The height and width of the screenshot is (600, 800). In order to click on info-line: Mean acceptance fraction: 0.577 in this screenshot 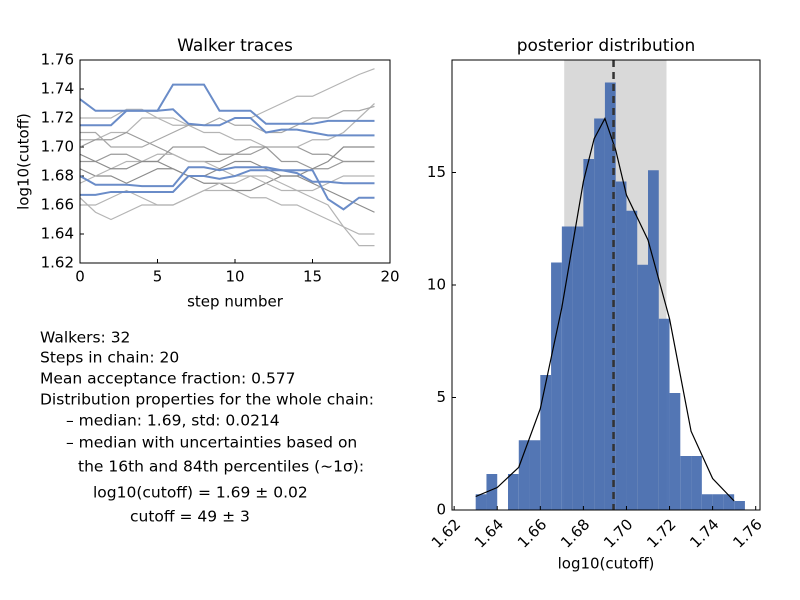, I will do `click(168, 379)`.